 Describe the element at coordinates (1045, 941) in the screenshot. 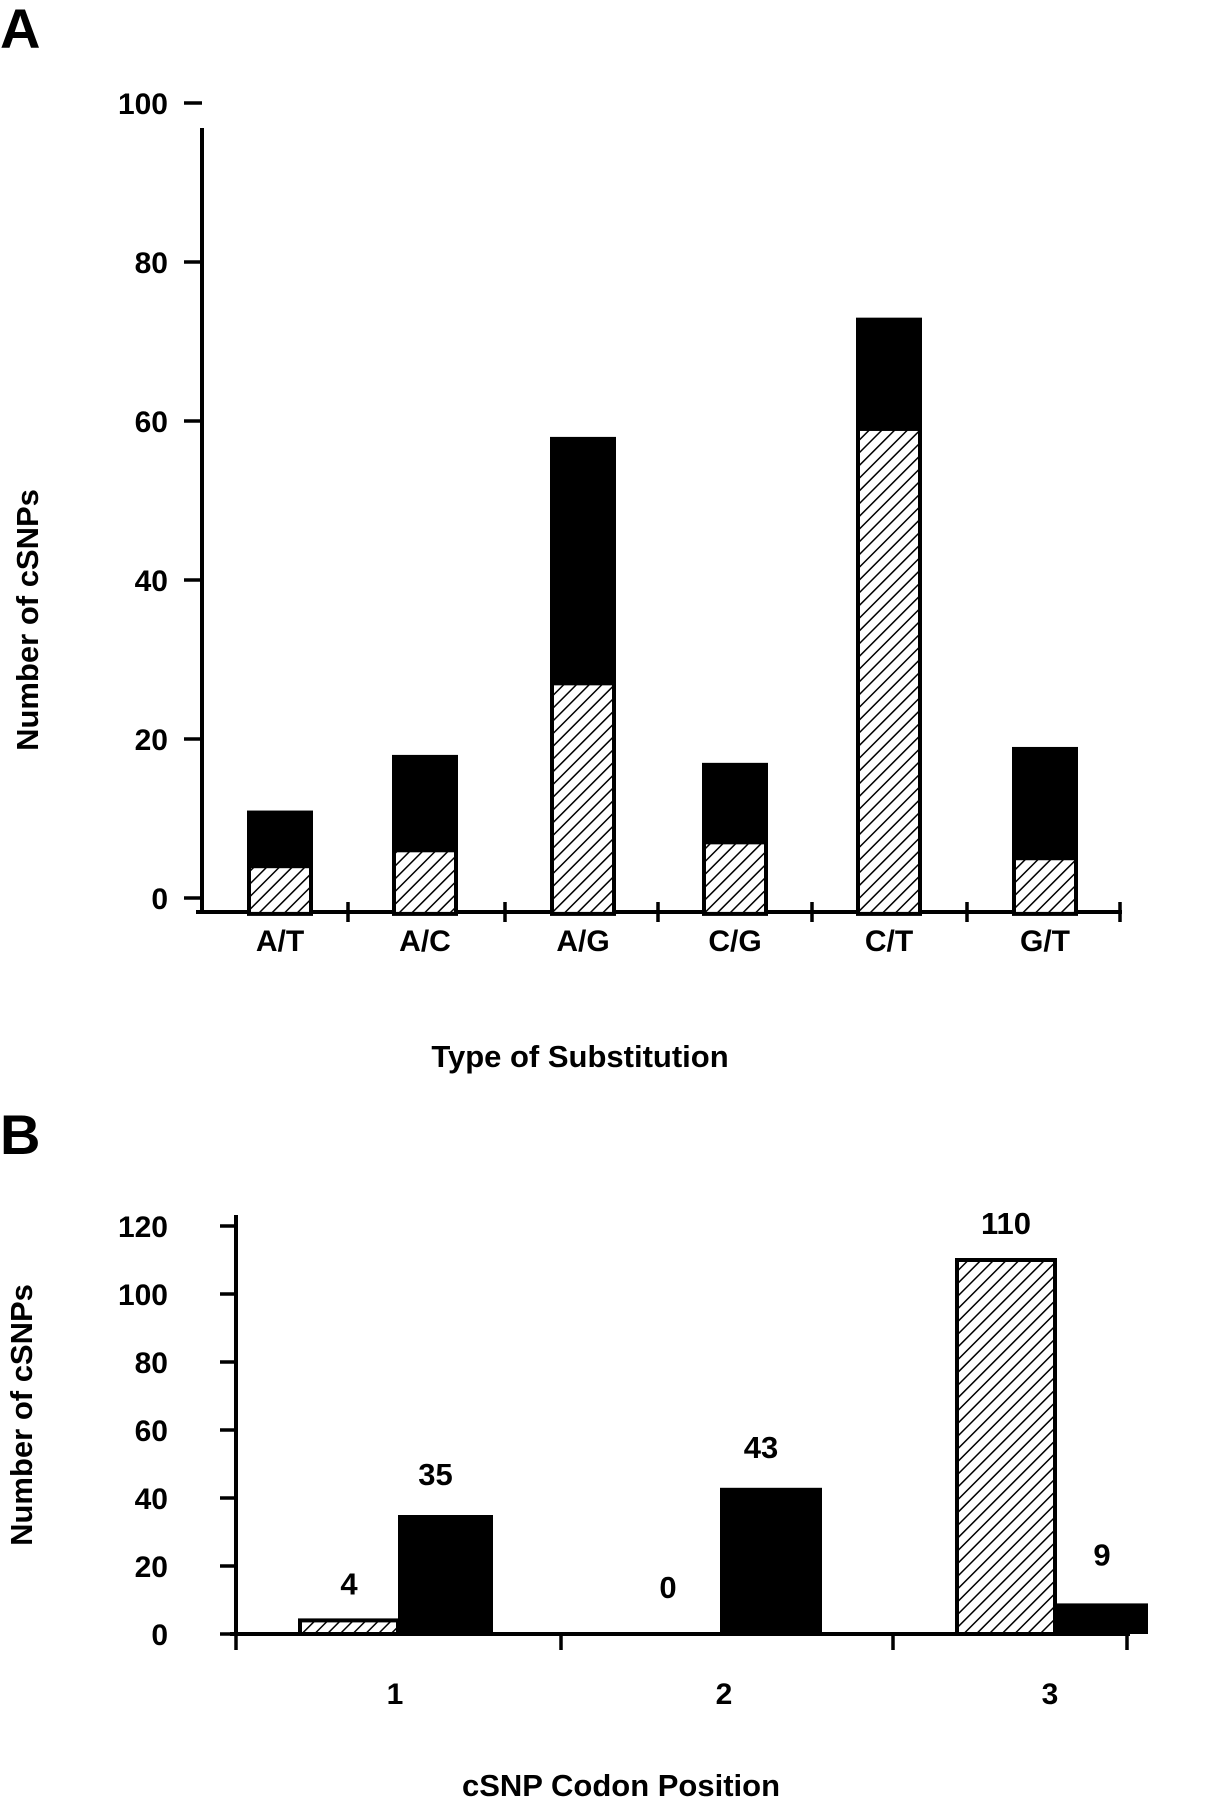

I see `panel-a-category-label: G/T` at that location.